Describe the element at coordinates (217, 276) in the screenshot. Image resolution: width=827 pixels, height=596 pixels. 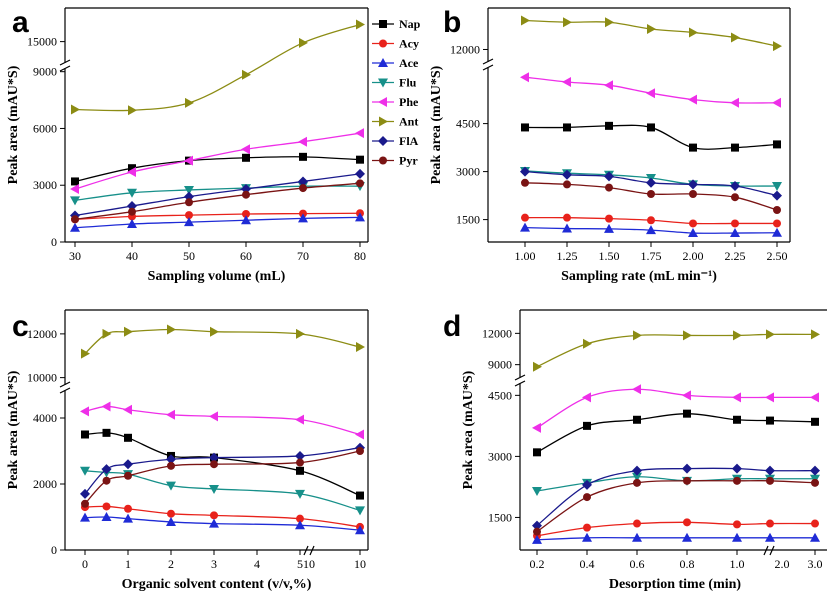
I see `x-axis-label: Sampling volume (mL)` at that location.